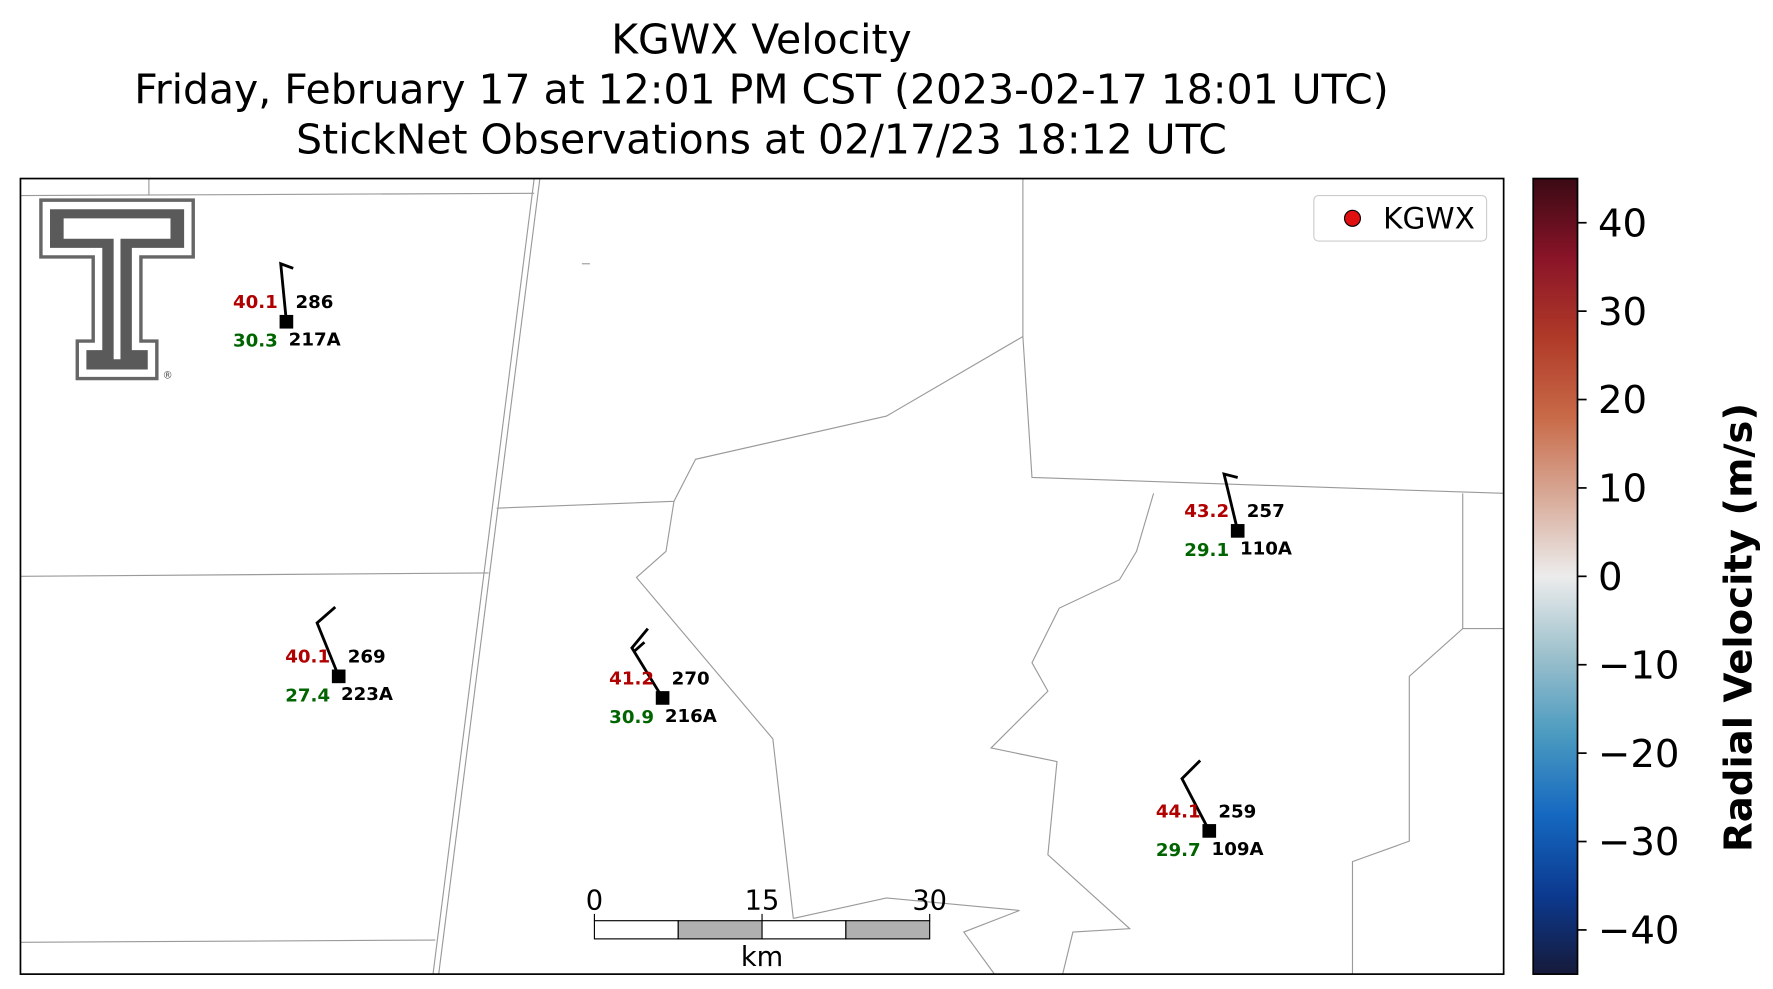 This screenshot has height=989, width=1773. I want to click on station: 44.1 259 29.7 109A, so click(1210, 810).